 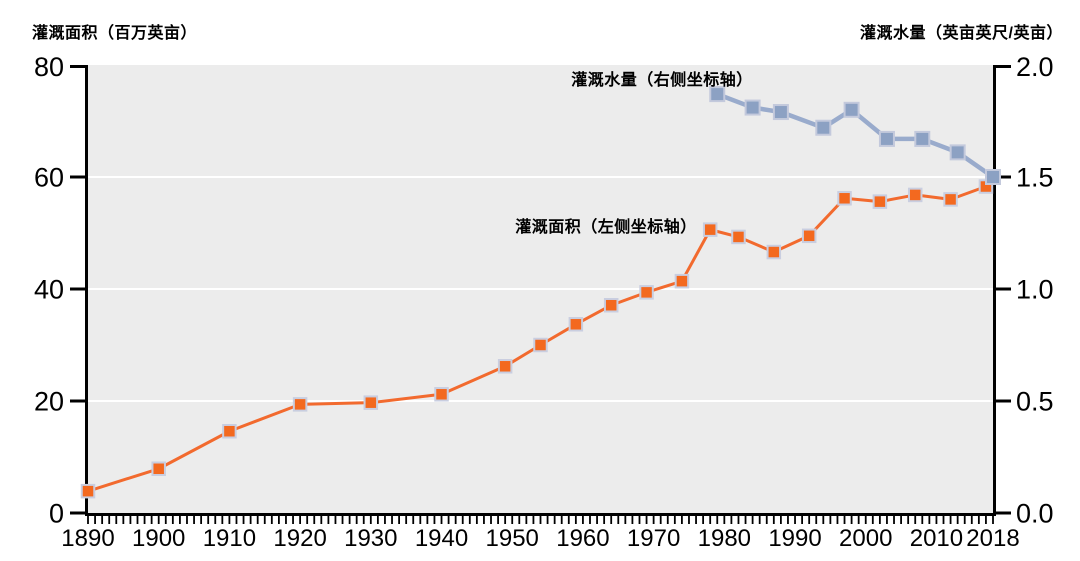 What do you see at coordinates (49, 67) in the screenshot?
I see `left-axis-tick-label: 80` at bounding box center [49, 67].